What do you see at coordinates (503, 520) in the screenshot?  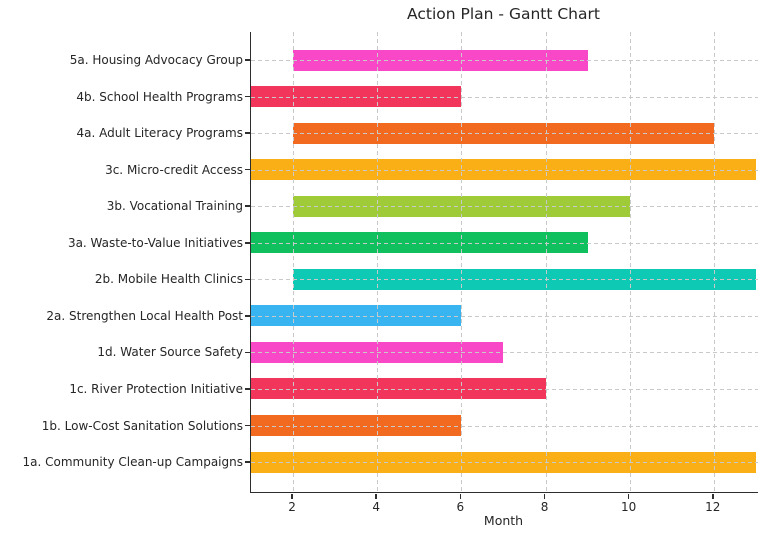 I see `x-axis-label: Month` at bounding box center [503, 520].